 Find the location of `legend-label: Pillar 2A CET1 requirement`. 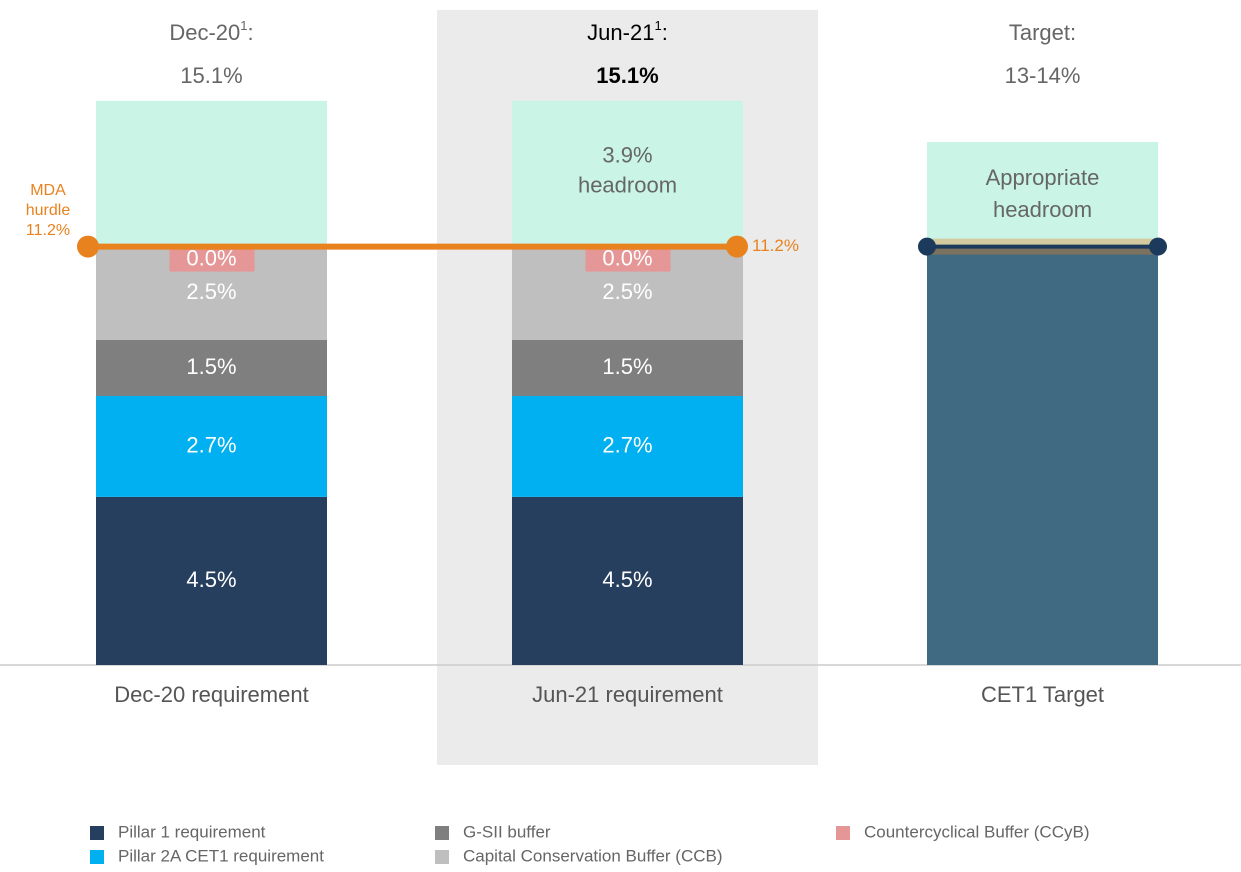

legend-label: Pillar 2A CET1 requirement is located at coordinates (221, 855).